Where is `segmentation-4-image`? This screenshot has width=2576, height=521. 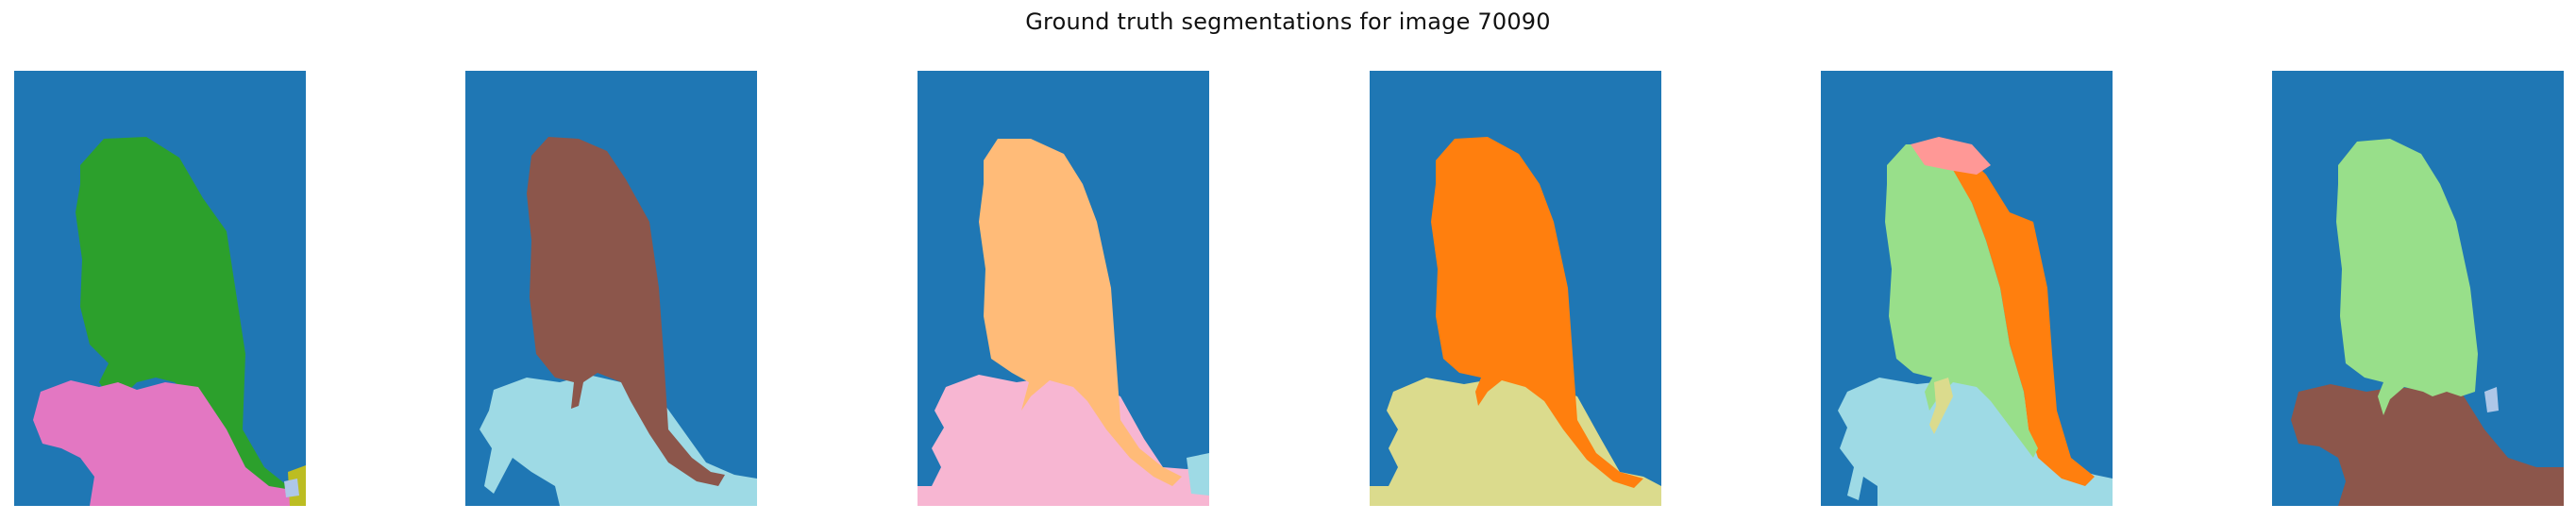 segmentation-4-image is located at coordinates (1516, 288).